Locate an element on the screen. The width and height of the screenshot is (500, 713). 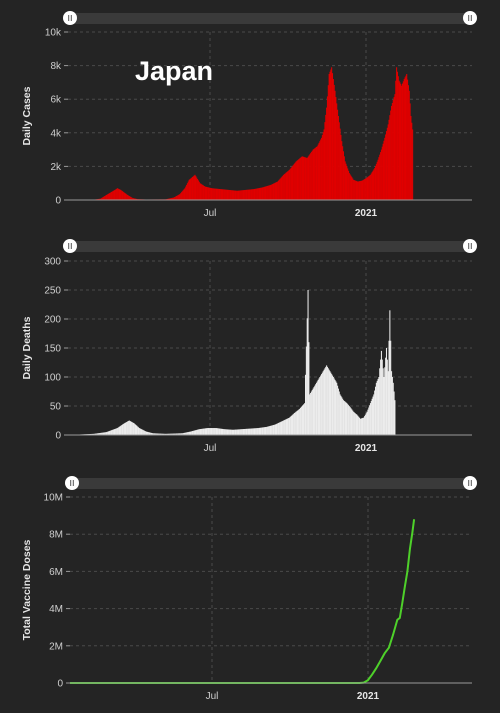
x-tick-label: Jul is located at coordinates (210, 448).